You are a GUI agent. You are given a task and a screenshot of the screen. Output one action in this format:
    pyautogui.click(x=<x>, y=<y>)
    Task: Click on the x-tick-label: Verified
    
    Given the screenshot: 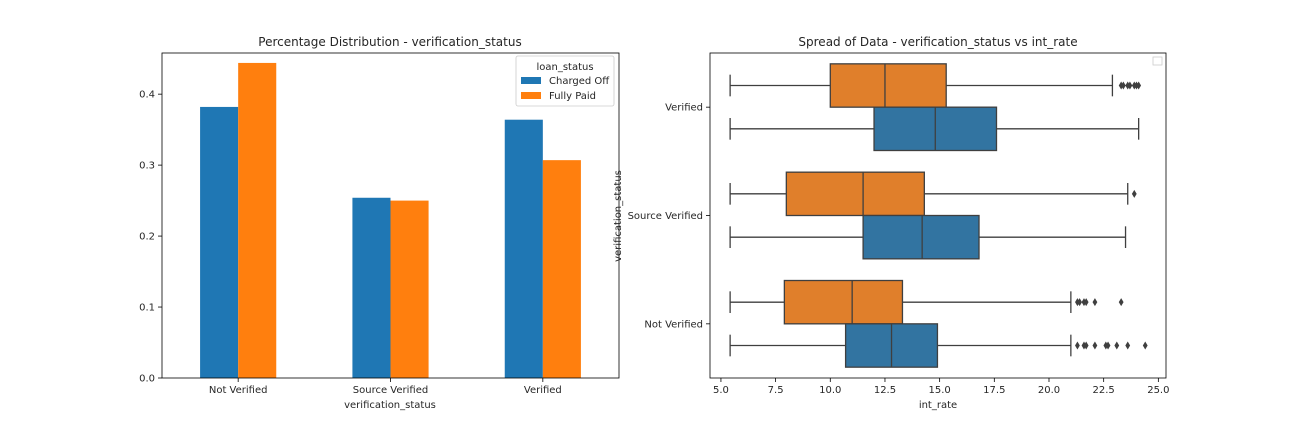 What is the action you would take?
    pyautogui.click(x=543, y=390)
    